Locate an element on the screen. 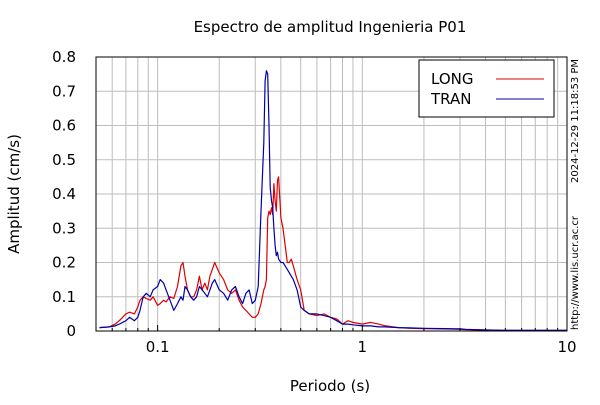 This screenshot has height=405, width=600. x-tick-label: 10 is located at coordinates (566, 347).